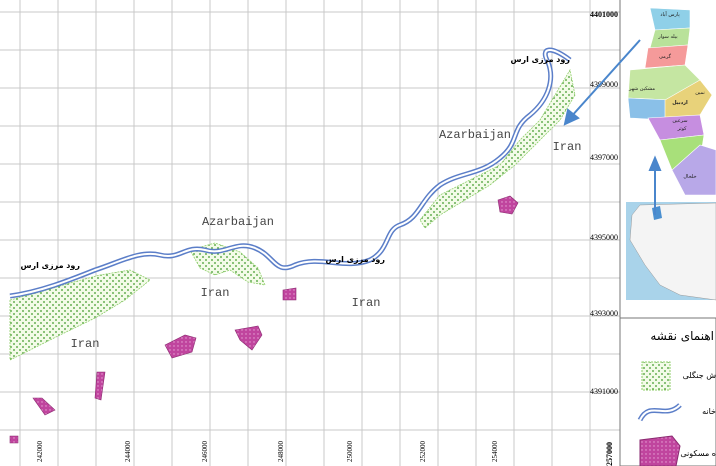 This screenshot has width=716, height=466. I want to click on city-label: اردبیل, so click(680, 103).